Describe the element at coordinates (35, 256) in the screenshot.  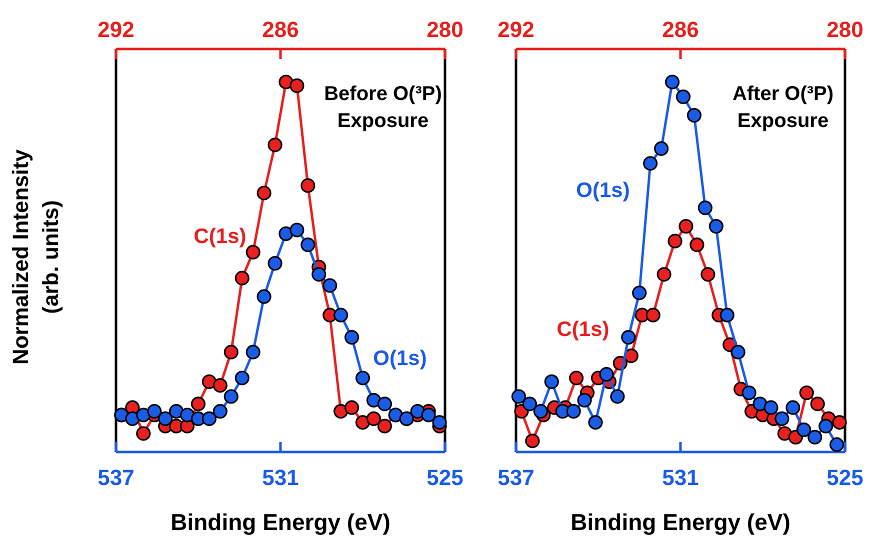
I see `y-axis-title: Normalized Intensity (arb. units)` at that location.